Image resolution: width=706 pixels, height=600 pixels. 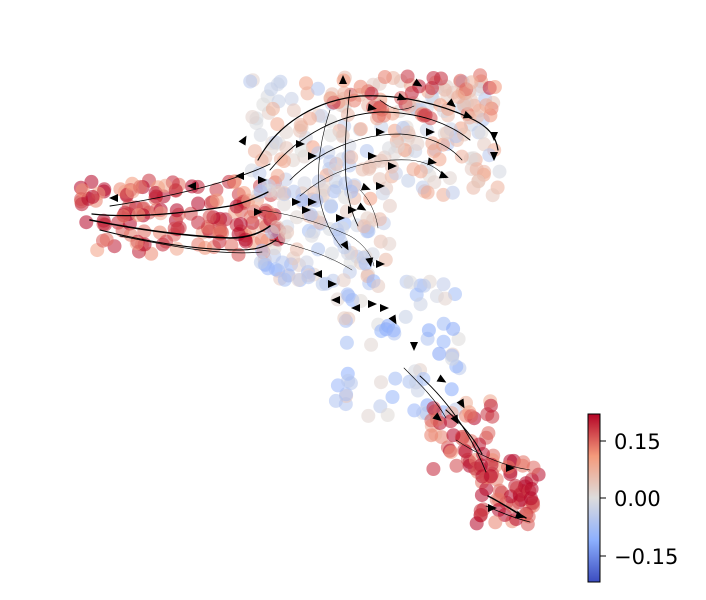 What do you see at coordinates (637, 499) in the screenshot?
I see `colorbar-tick-label: 0.00` at bounding box center [637, 499].